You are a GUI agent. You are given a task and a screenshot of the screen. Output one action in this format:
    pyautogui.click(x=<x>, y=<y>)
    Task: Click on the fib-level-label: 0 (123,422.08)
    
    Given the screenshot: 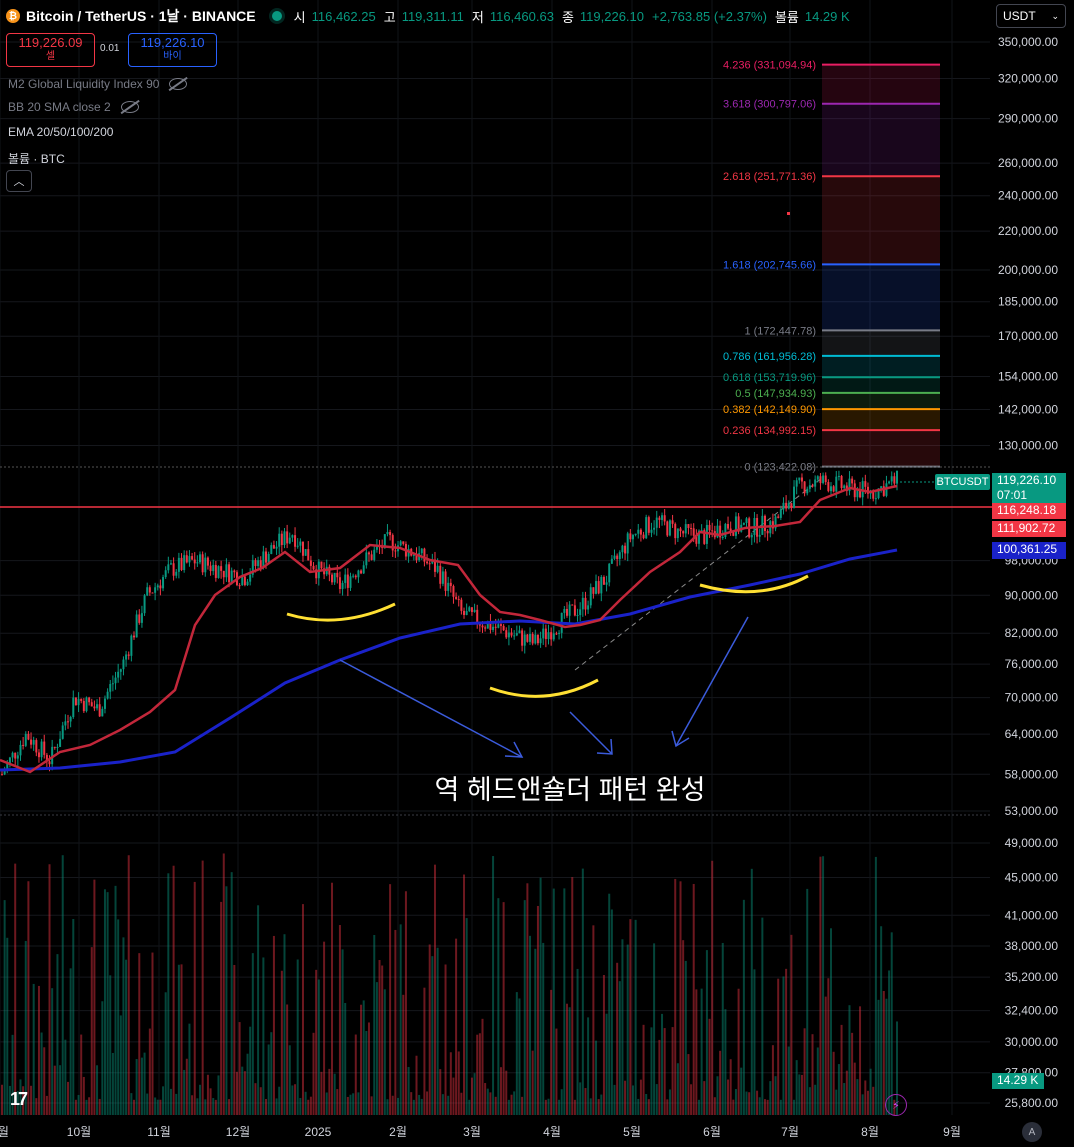 What is the action you would take?
    pyautogui.click(x=780, y=468)
    